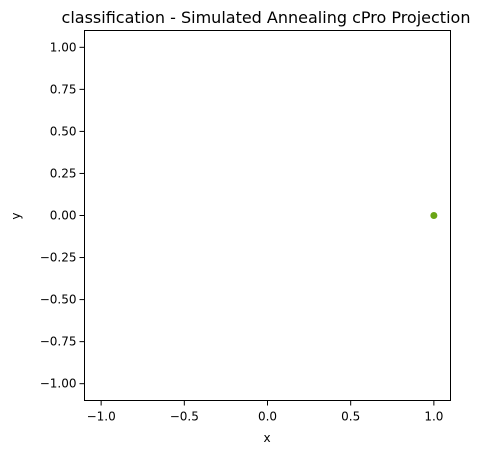 Image resolution: width=488 pixels, height=455 pixels. I want to click on y-tick-label: 0.00, so click(63, 216).